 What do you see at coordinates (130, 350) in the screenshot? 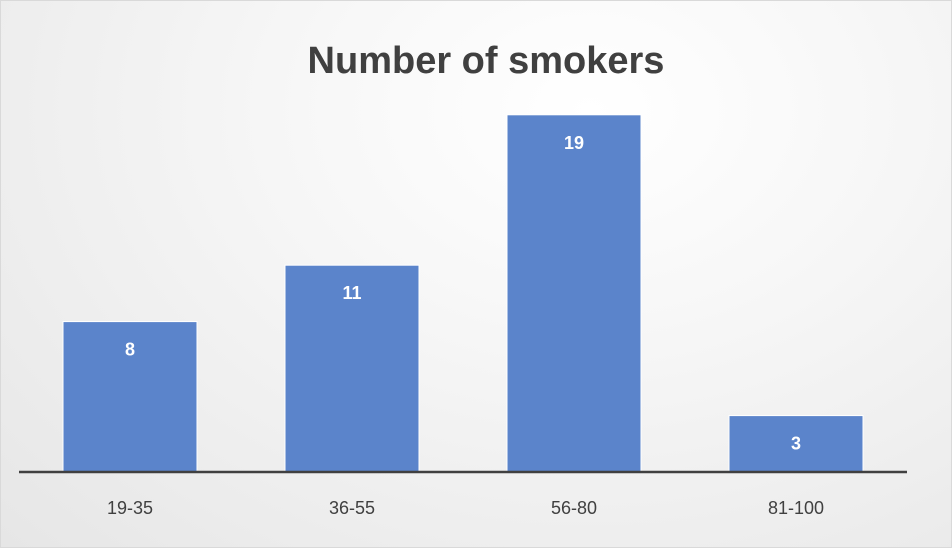
I see `data-label-19-35: 8` at bounding box center [130, 350].